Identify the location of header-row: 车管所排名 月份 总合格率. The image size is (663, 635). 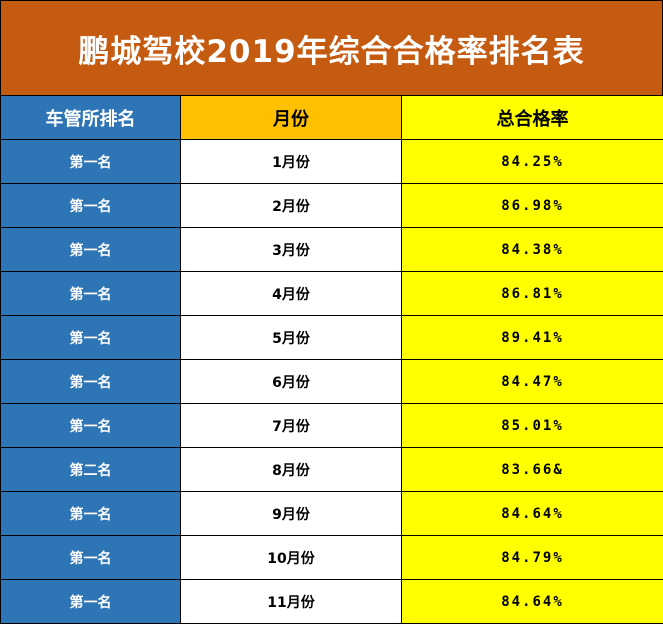
(331, 117).